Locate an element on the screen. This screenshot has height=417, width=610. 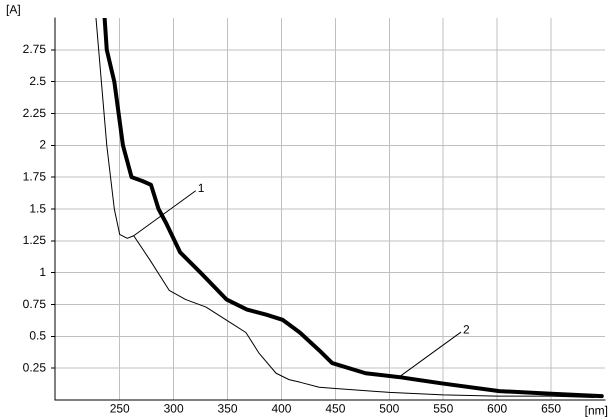
x-tick-label: 300 is located at coordinates (174, 409).